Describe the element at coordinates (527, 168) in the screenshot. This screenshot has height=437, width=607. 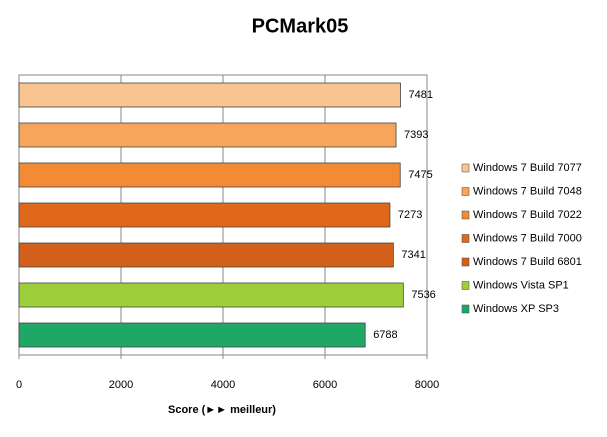
I see `legend-label: Windows 7 Build 7077` at that location.